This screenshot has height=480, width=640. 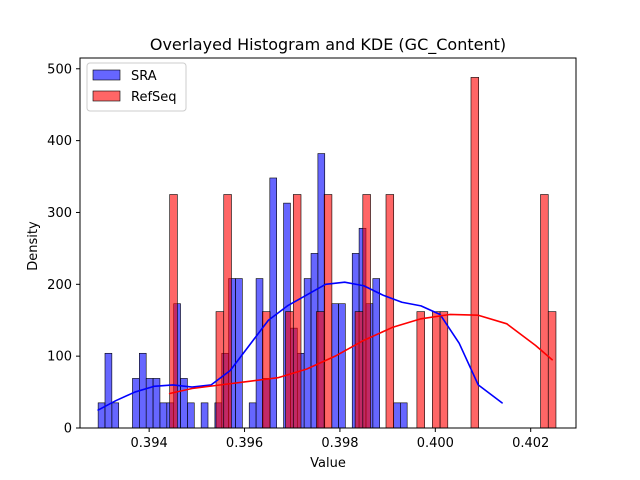 What do you see at coordinates (33, 246) in the screenshot?
I see `y-axis-label: Density` at bounding box center [33, 246].